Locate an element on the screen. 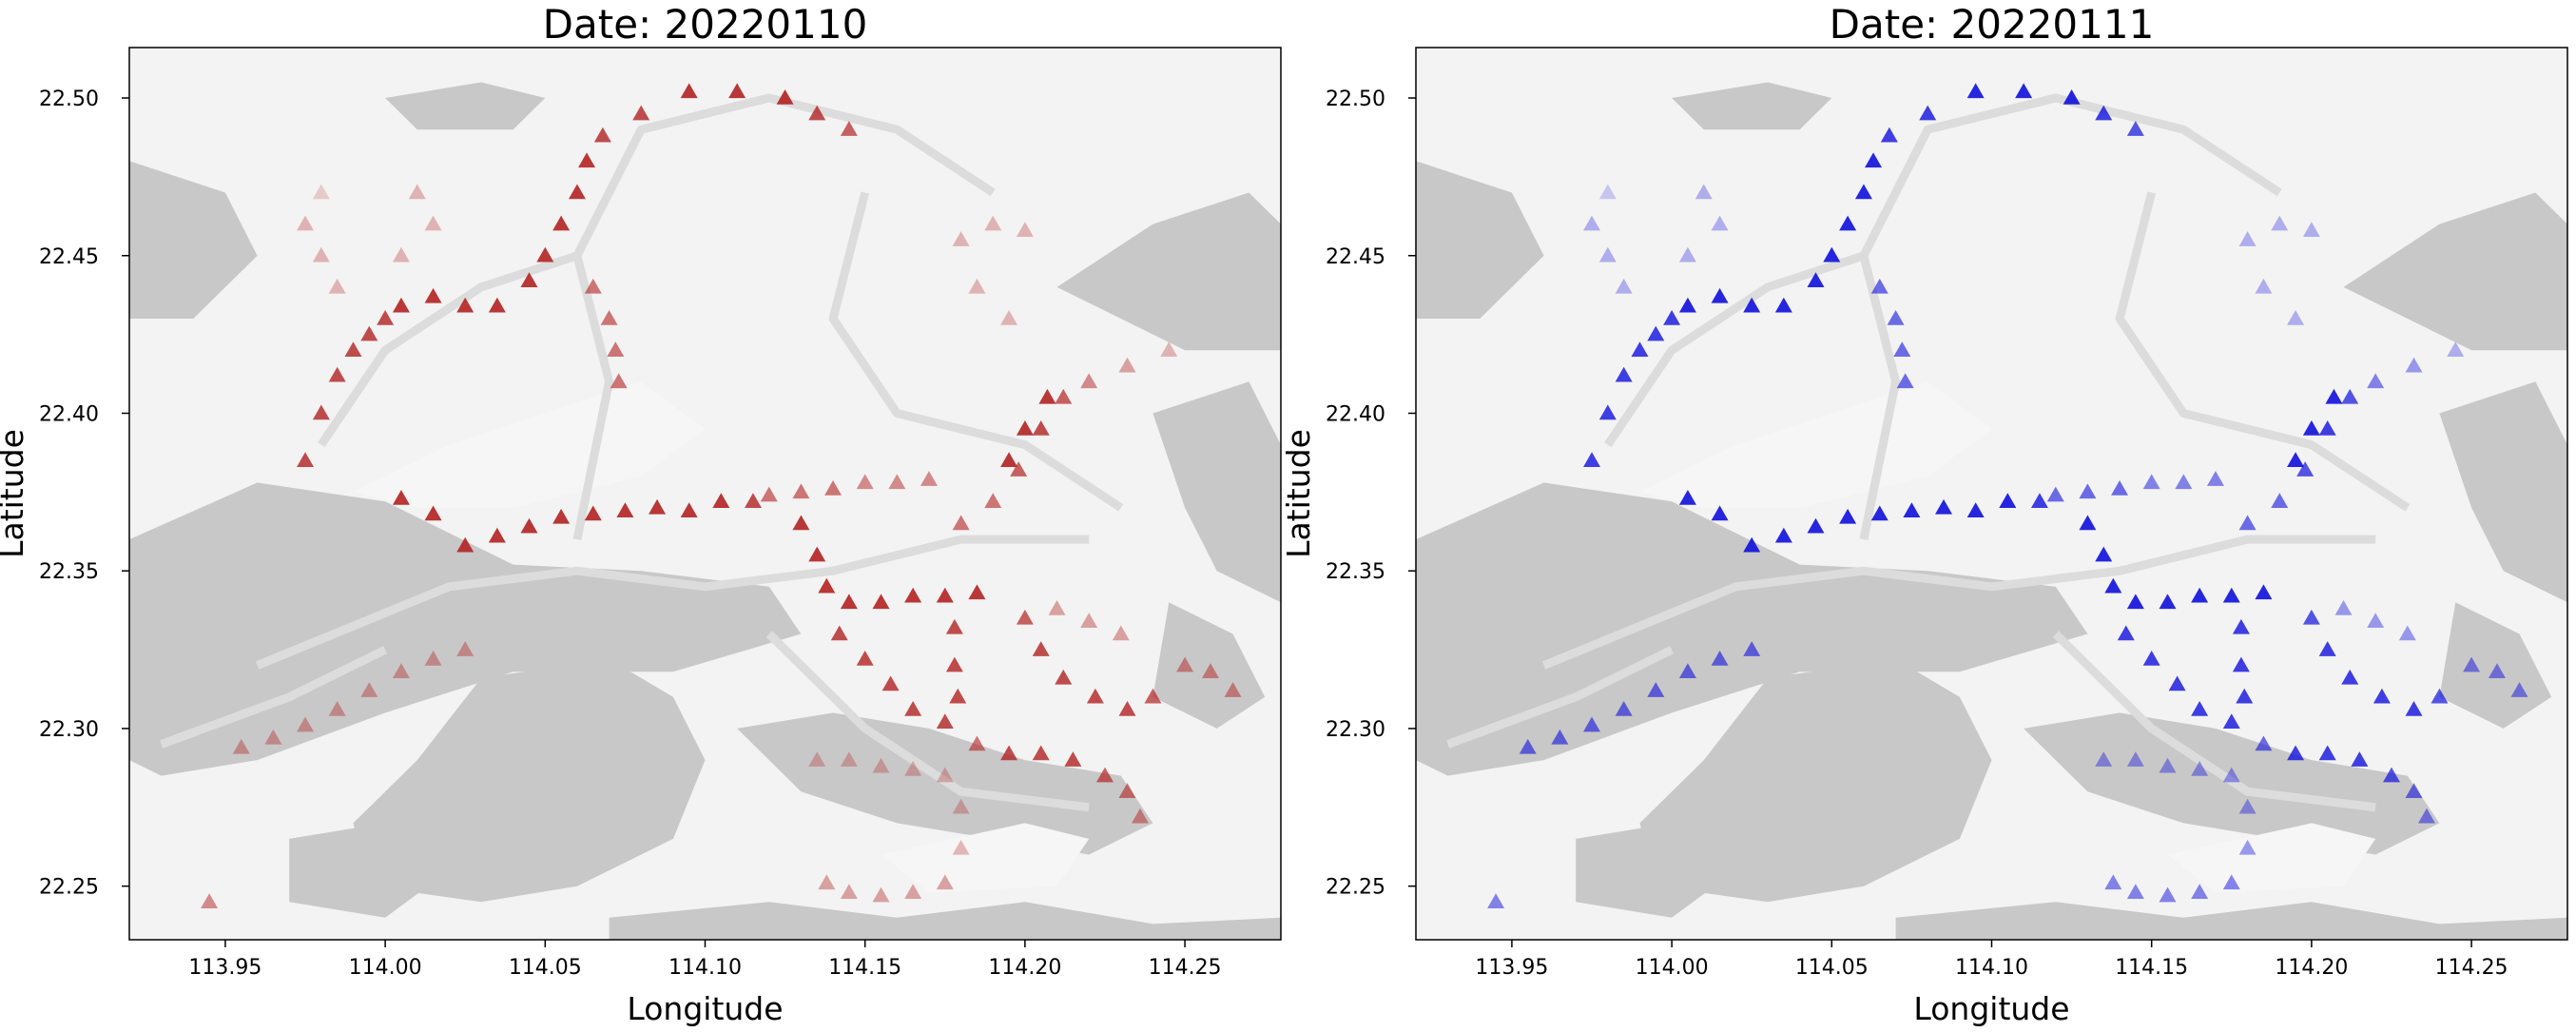 This screenshot has width=2576, height=1032. basemap-road is located at coordinates (2263, 352).